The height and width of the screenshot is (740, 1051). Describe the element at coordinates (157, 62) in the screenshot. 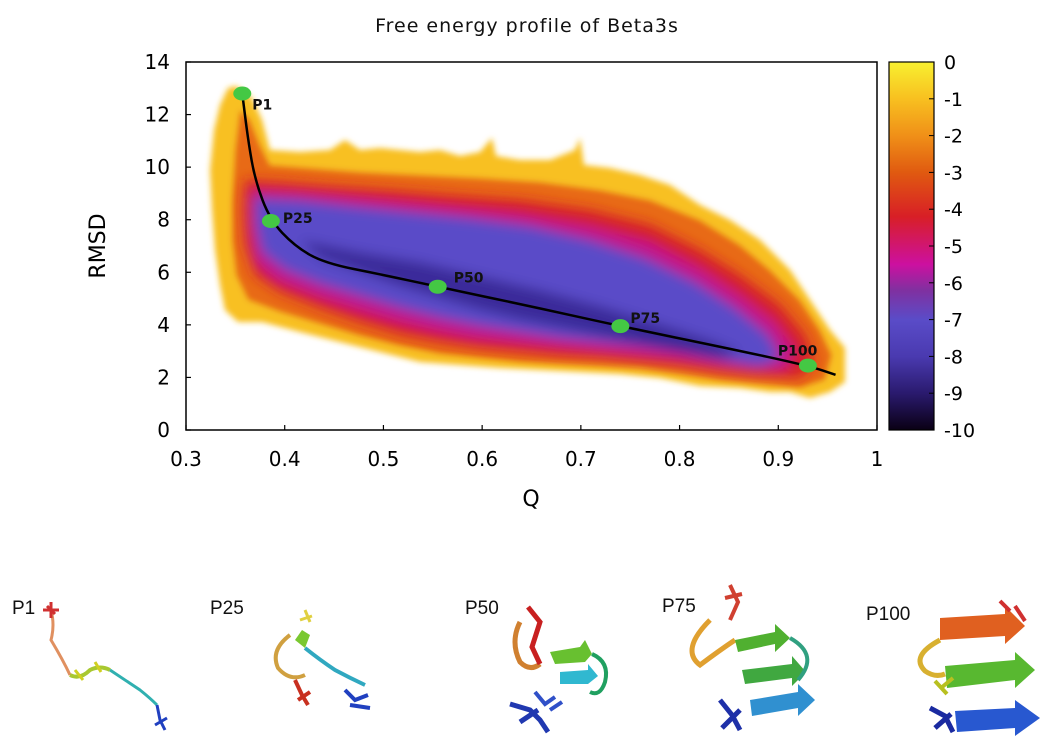

I see `y-tick-label: 14` at that location.